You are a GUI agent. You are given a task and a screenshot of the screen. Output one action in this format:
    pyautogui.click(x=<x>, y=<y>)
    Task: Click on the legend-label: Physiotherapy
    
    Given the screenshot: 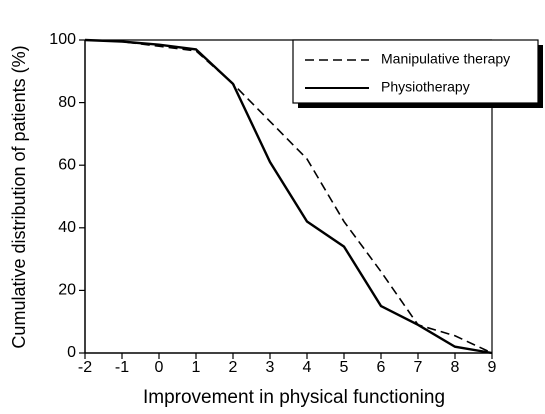 What is the action you would take?
    pyautogui.click(x=425, y=87)
    